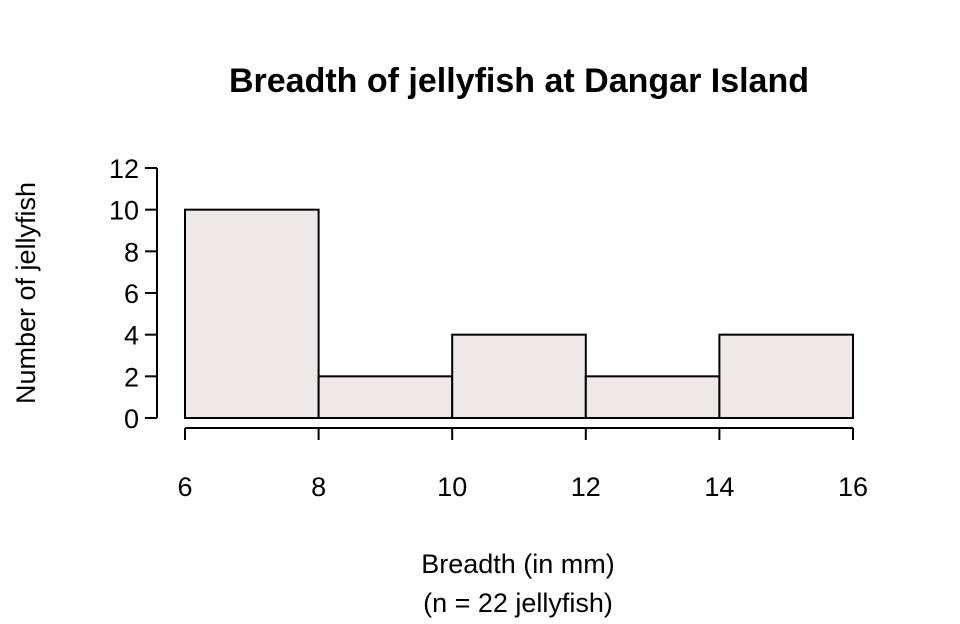 The image size is (960, 624). I want to click on y-axis: 0 2 4 6 8 10 12, so click(133, 294).